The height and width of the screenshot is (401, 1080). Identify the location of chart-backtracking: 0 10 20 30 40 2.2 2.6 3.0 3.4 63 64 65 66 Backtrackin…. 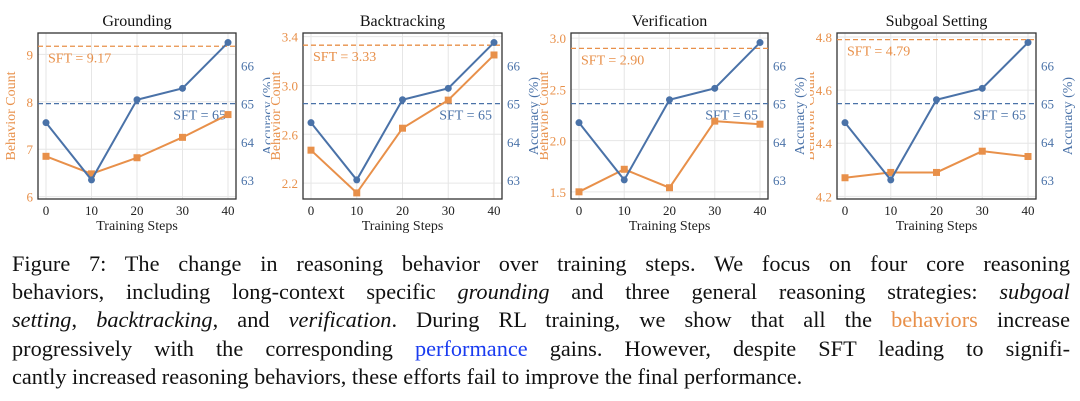
(405, 123).